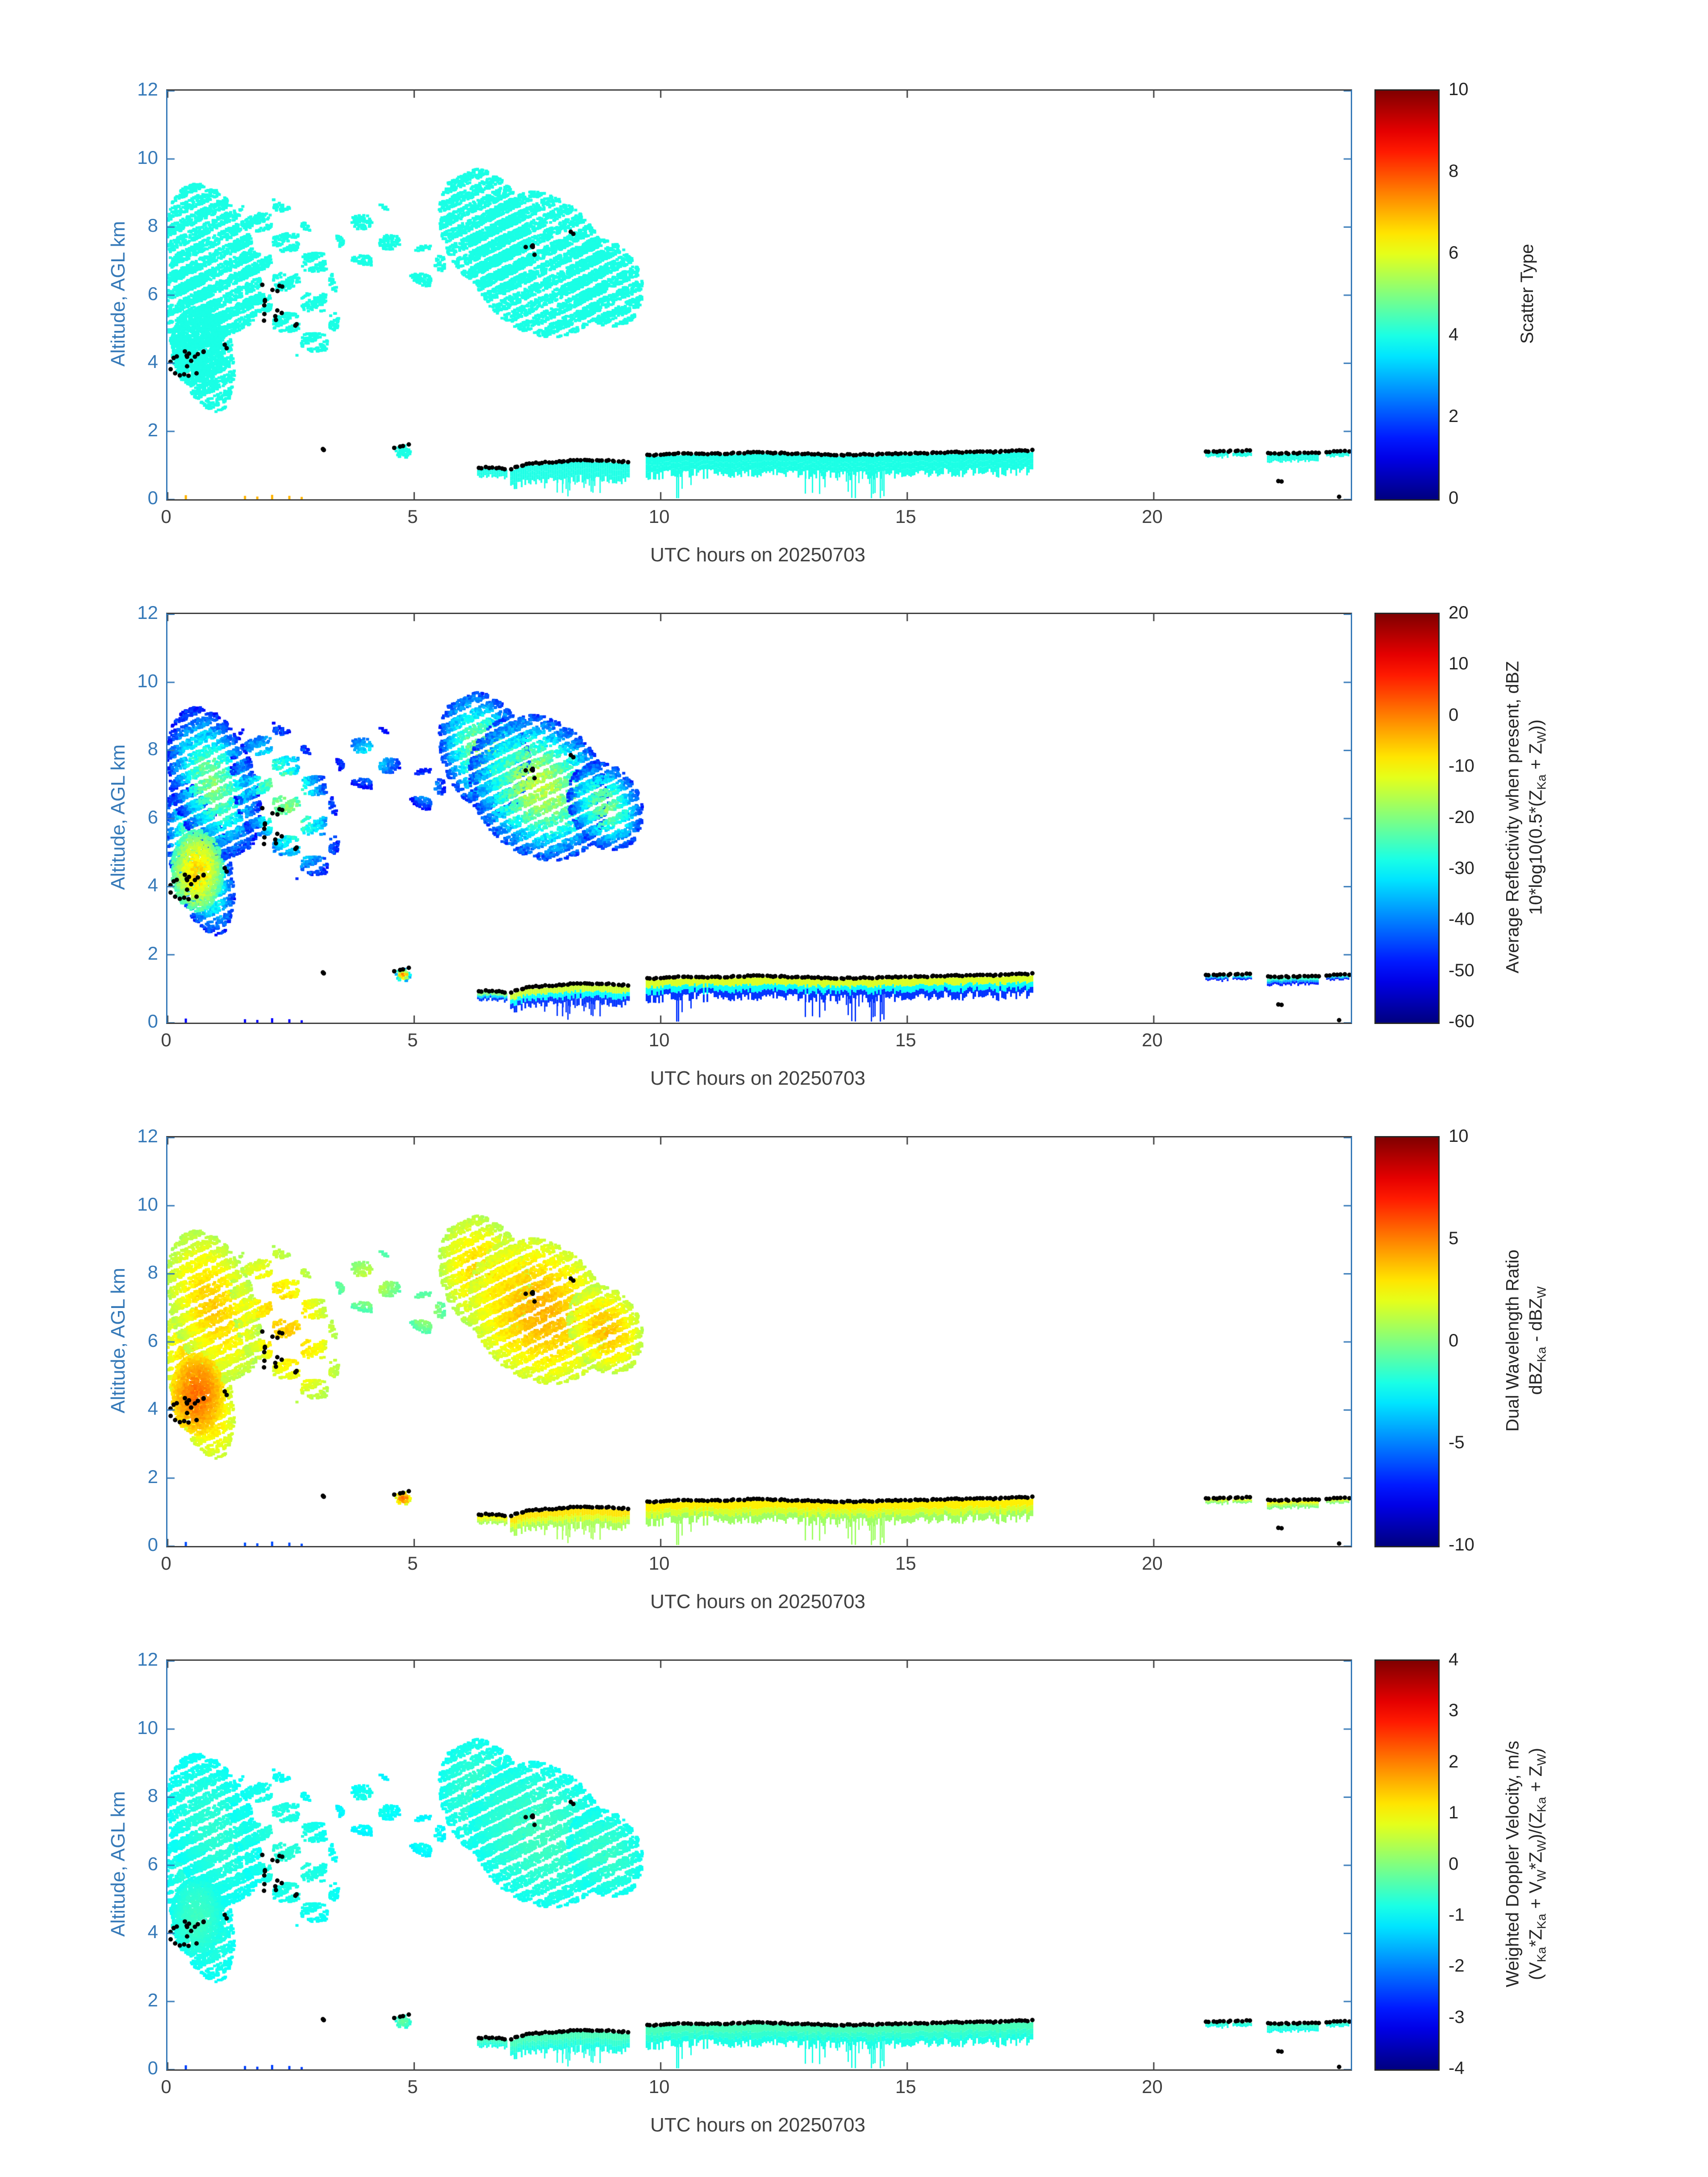  Describe the element at coordinates (1454, 1813) in the screenshot. I see `colorbar-tick-label: 1` at that location.